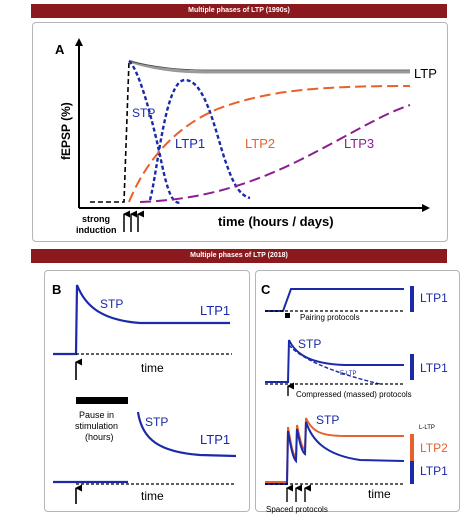 This screenshot has width=474, height=520. I want to click on pause-label-1: Pause in, so click(96, 415).